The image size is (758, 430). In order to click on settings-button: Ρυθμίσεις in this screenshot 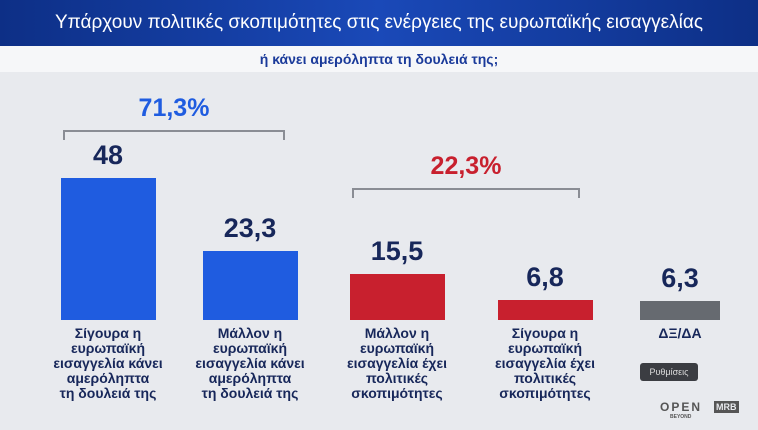, I will do `click(669, 372)`.